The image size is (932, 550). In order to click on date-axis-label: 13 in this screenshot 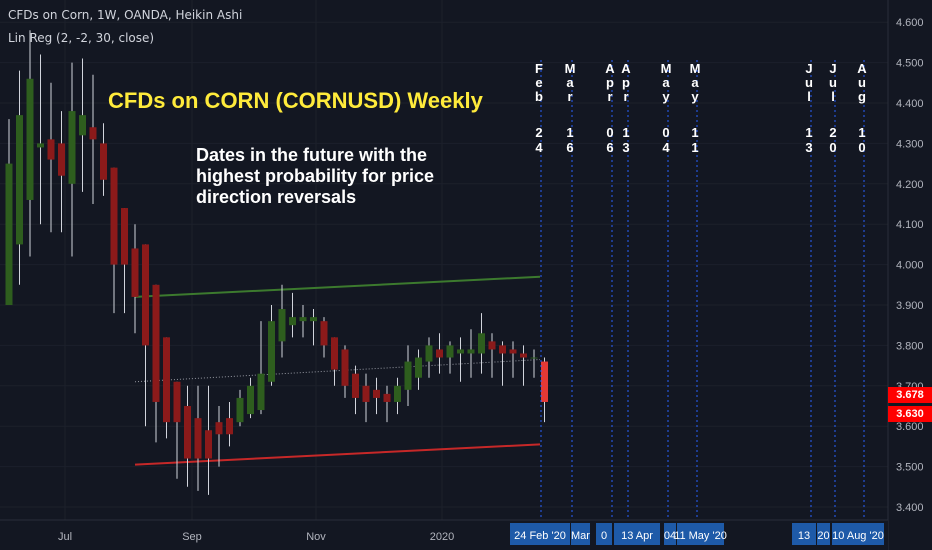, I will do `click(804, 536)`.